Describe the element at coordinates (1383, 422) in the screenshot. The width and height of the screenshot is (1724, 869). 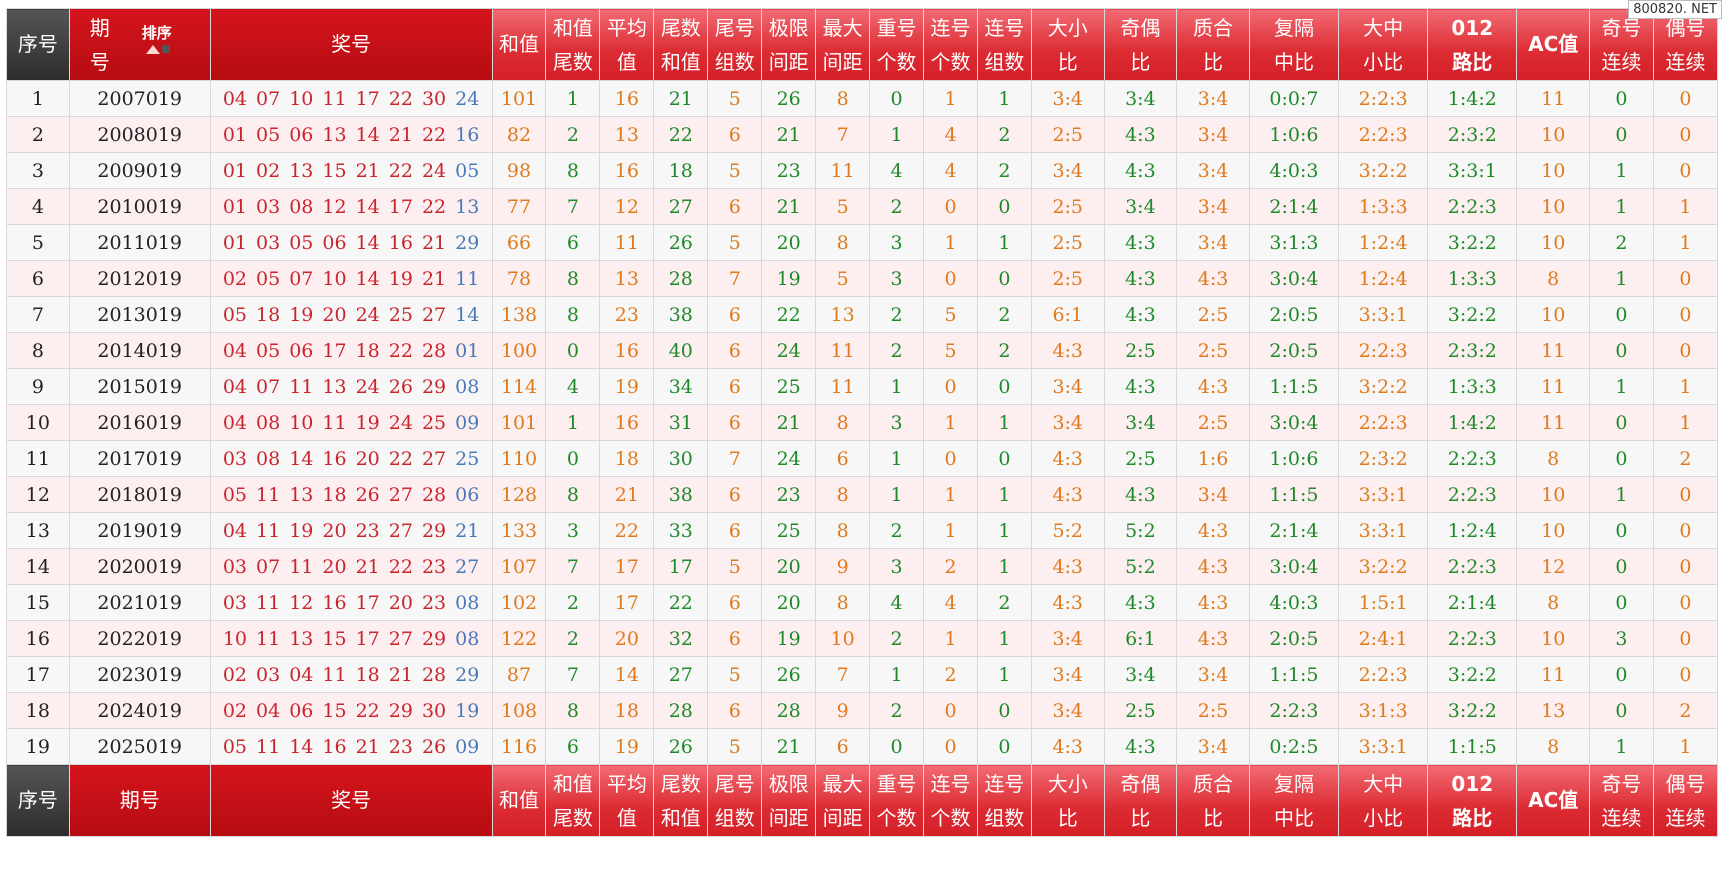
I see `cell-dzx-ratio: 2:2:3` at that location.